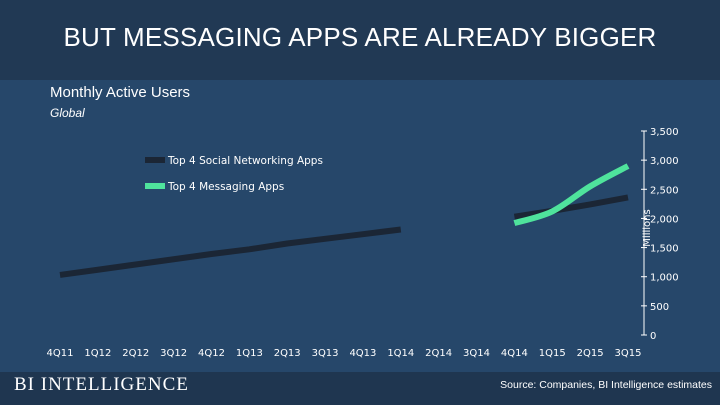 Image resolution: width=720 pixels, height=405 pixels. Describe the element at coordinates (590, 353) in the screenshot. I see `x-tick-label: 2Q15` at that location.